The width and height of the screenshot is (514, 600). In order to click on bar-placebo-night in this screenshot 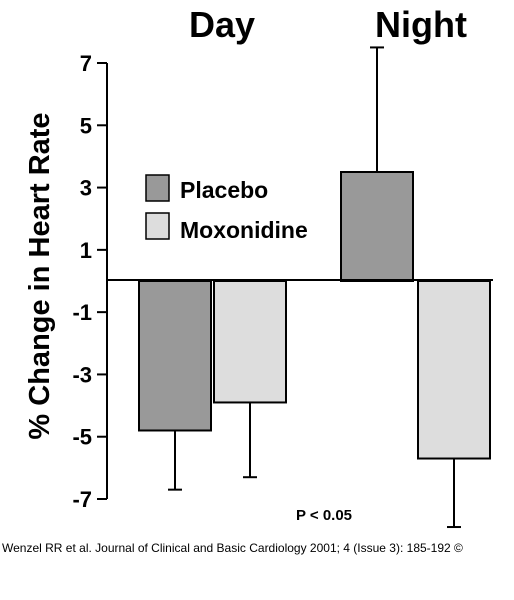, I will do `click(377, 226)`.